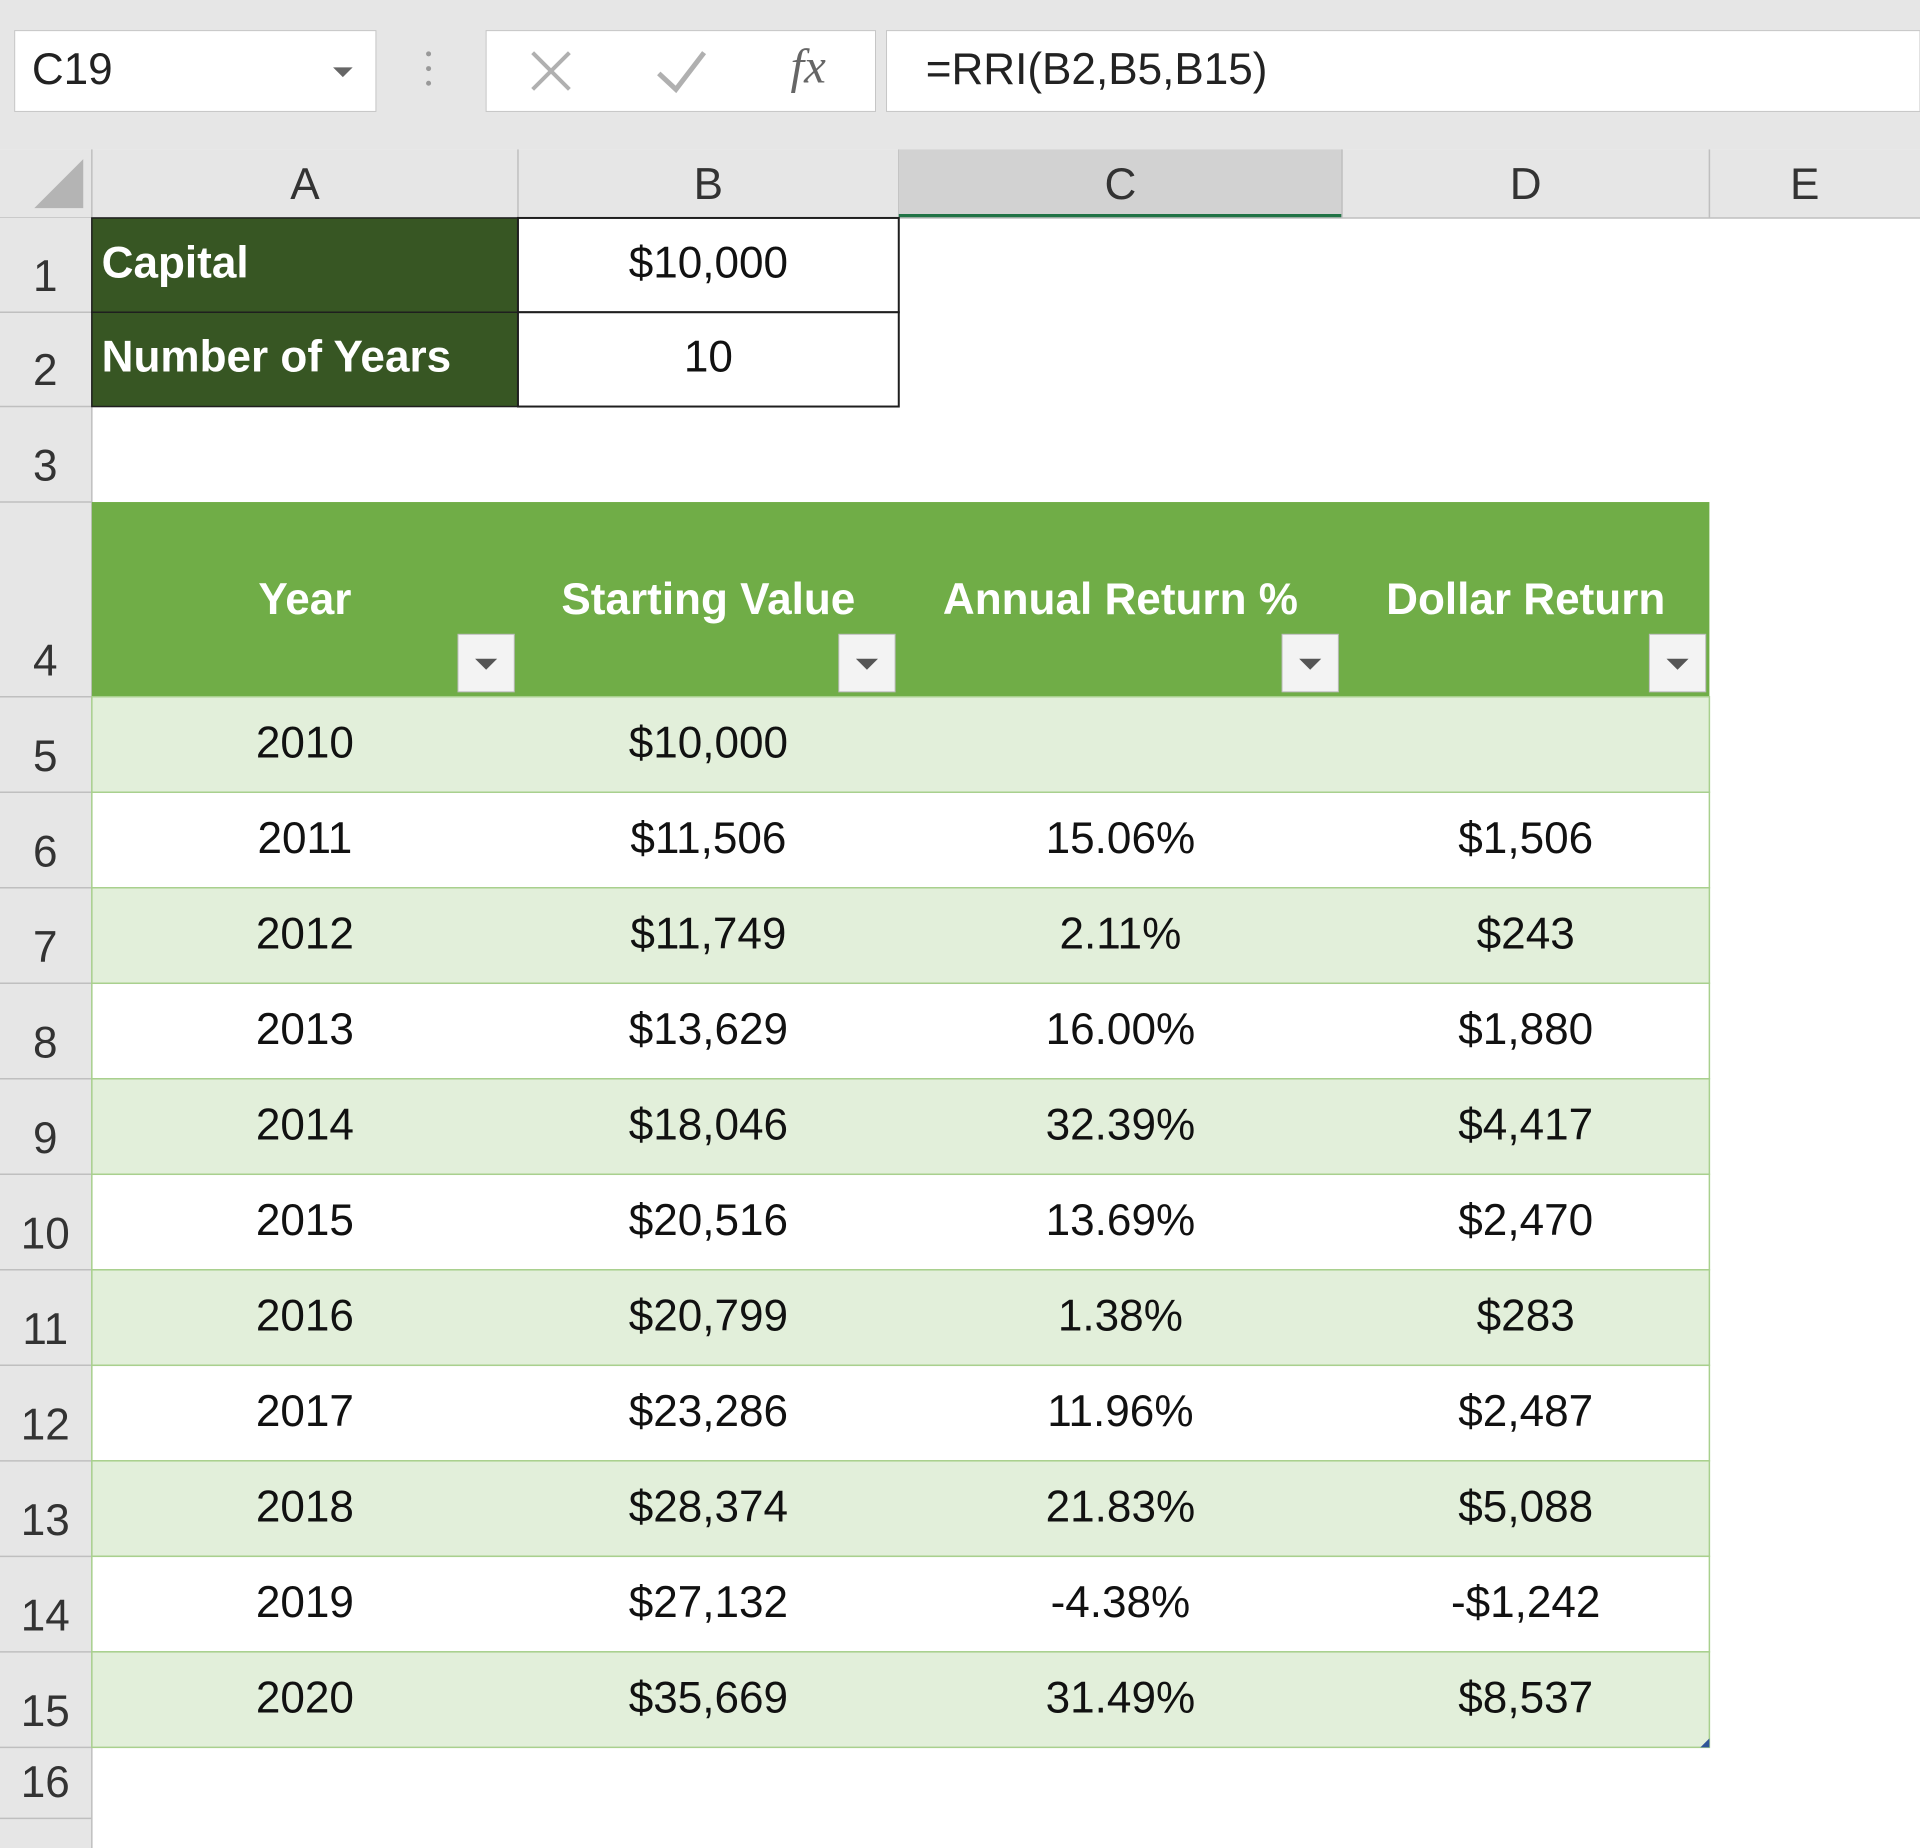 This screenshot has width=1920, height=1848. Describe the element at coordinates (1121, 933) in the screenshot. I see `table-cell: 2.11%` at that location.